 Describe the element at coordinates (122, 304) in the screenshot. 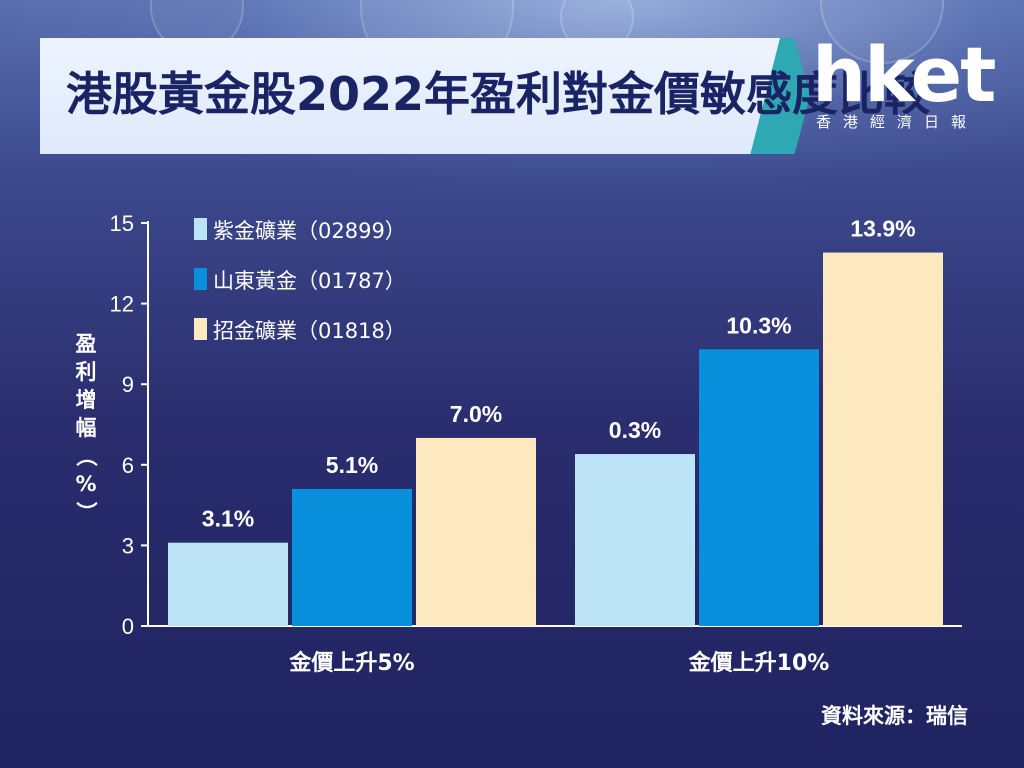

I see `y-tick-label: 12` at that location.